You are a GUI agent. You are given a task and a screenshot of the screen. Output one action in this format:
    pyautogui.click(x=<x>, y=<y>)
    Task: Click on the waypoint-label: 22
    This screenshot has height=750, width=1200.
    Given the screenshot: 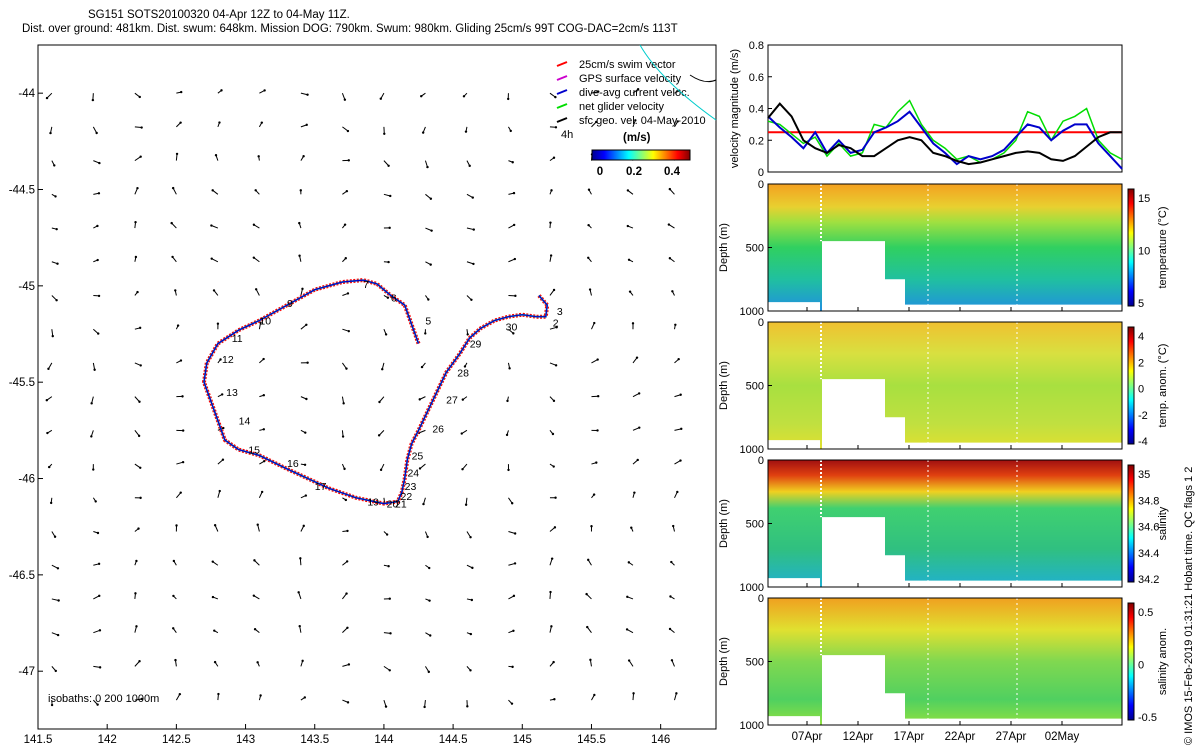 What is the action you would take?
    pyautogui.click(x=407, y=497)
    